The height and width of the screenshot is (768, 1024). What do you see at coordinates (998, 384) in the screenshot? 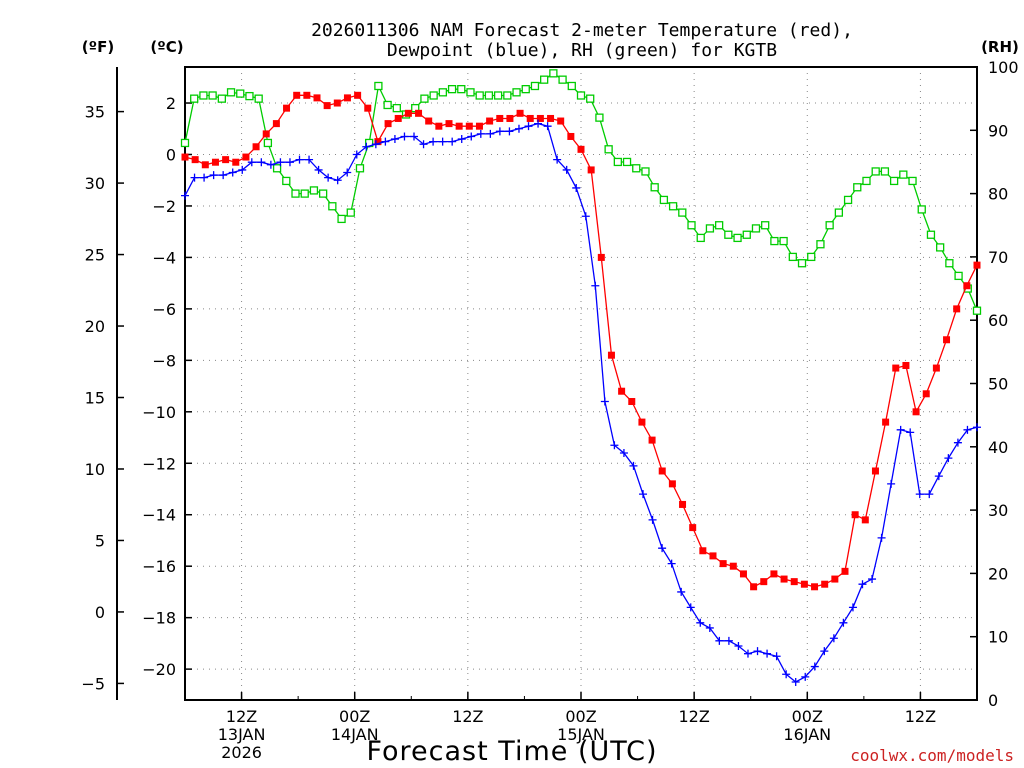
I see `rh-tick-label: 50` at bounding box center [998, 384].